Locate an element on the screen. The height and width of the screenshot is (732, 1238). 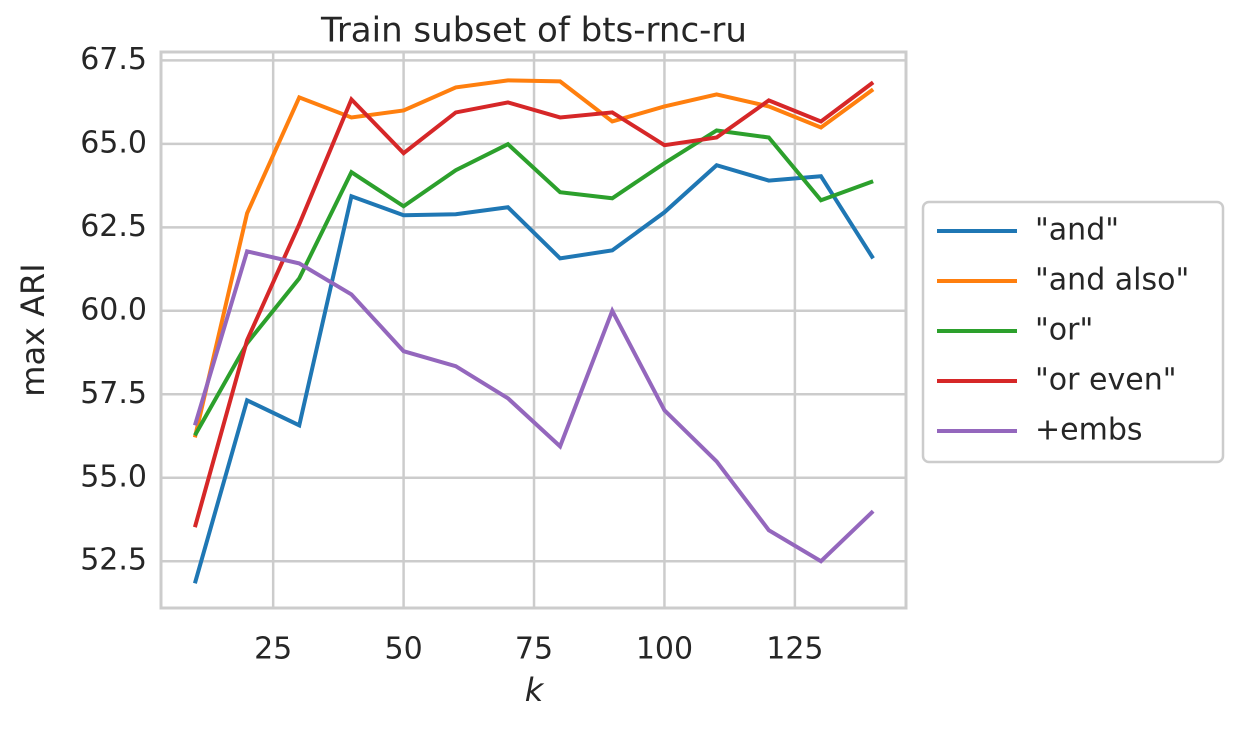
y-tick-label: 52.5 is located at coordinates (113, 560).